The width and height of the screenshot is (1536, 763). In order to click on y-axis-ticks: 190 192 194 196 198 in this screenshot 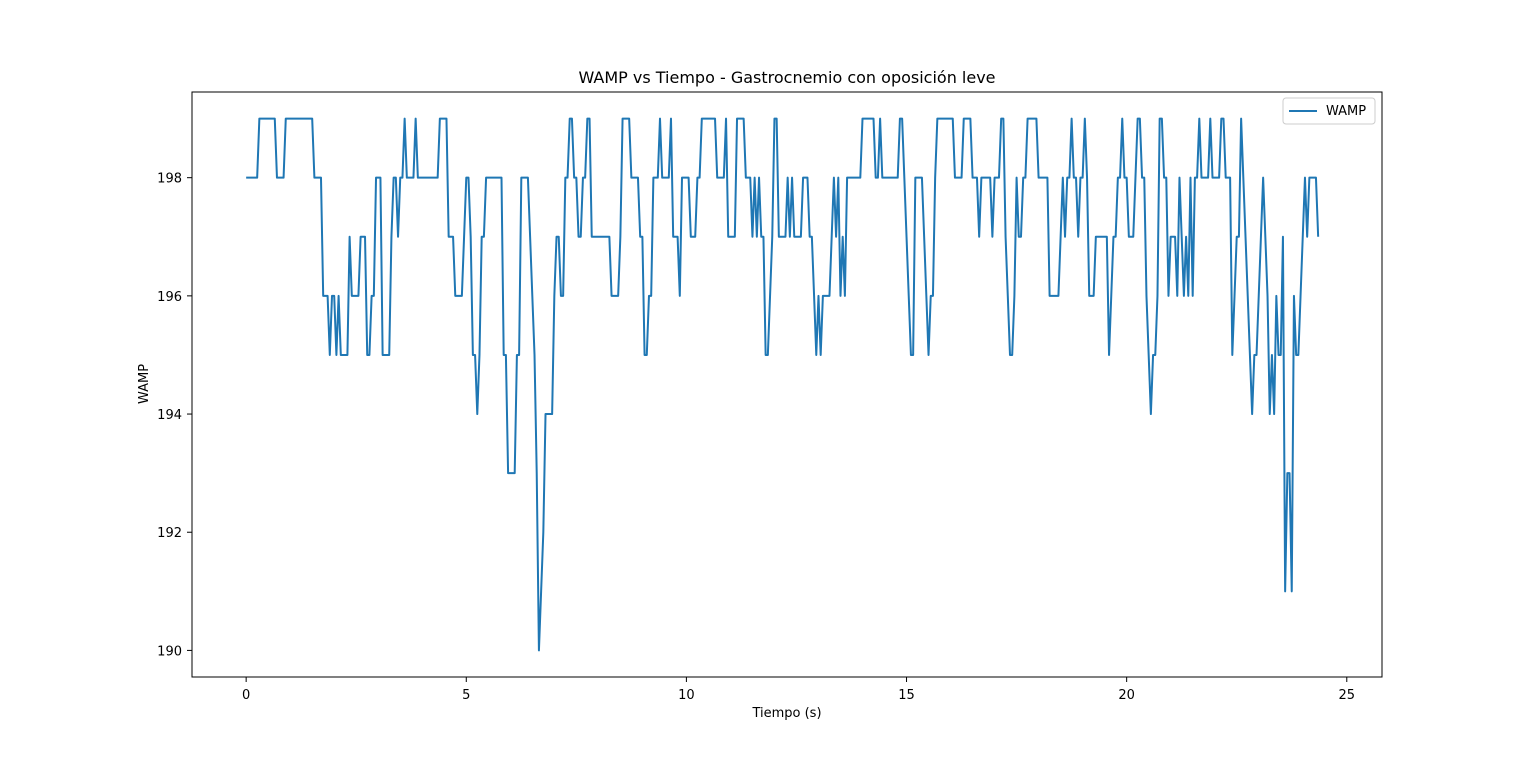, I will do `click(174, 415)`.